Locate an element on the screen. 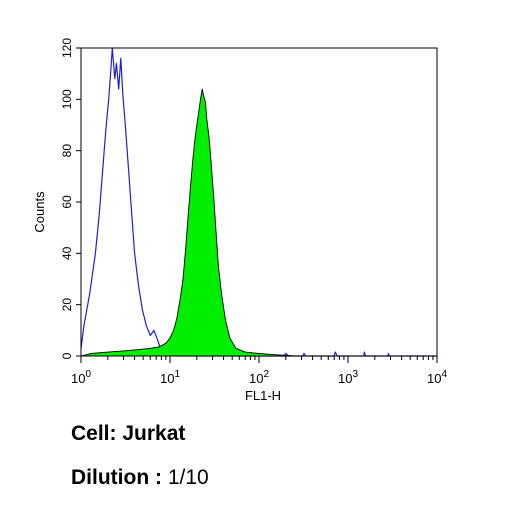 The height and width of the screenshot is (510, 510). cell-label: Cell: Jurkat is located at coordinates (128, 433).